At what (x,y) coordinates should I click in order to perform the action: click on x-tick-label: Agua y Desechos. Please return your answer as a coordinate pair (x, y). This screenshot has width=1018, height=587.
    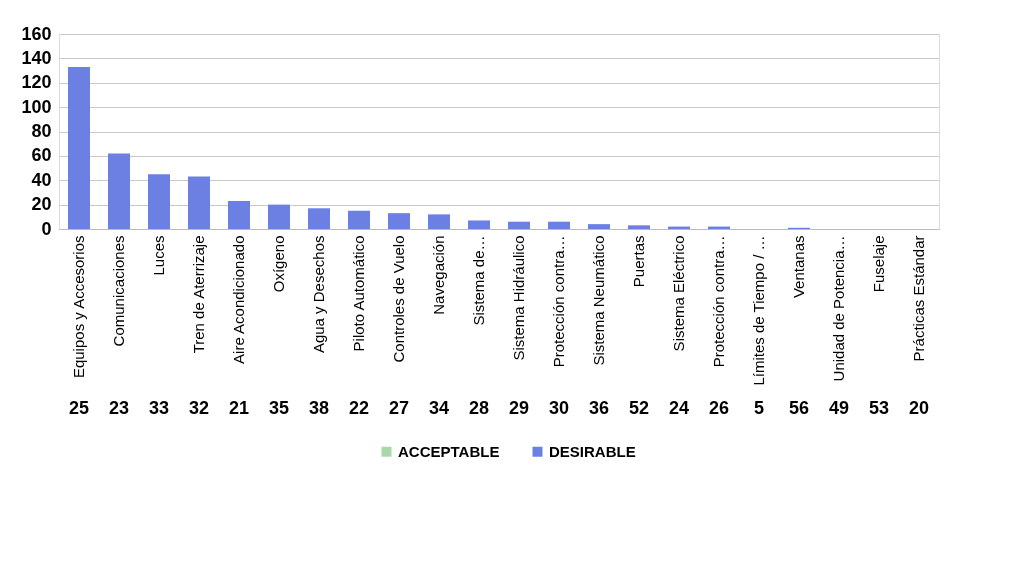
    Looking at the image, I should click on (318, 294).